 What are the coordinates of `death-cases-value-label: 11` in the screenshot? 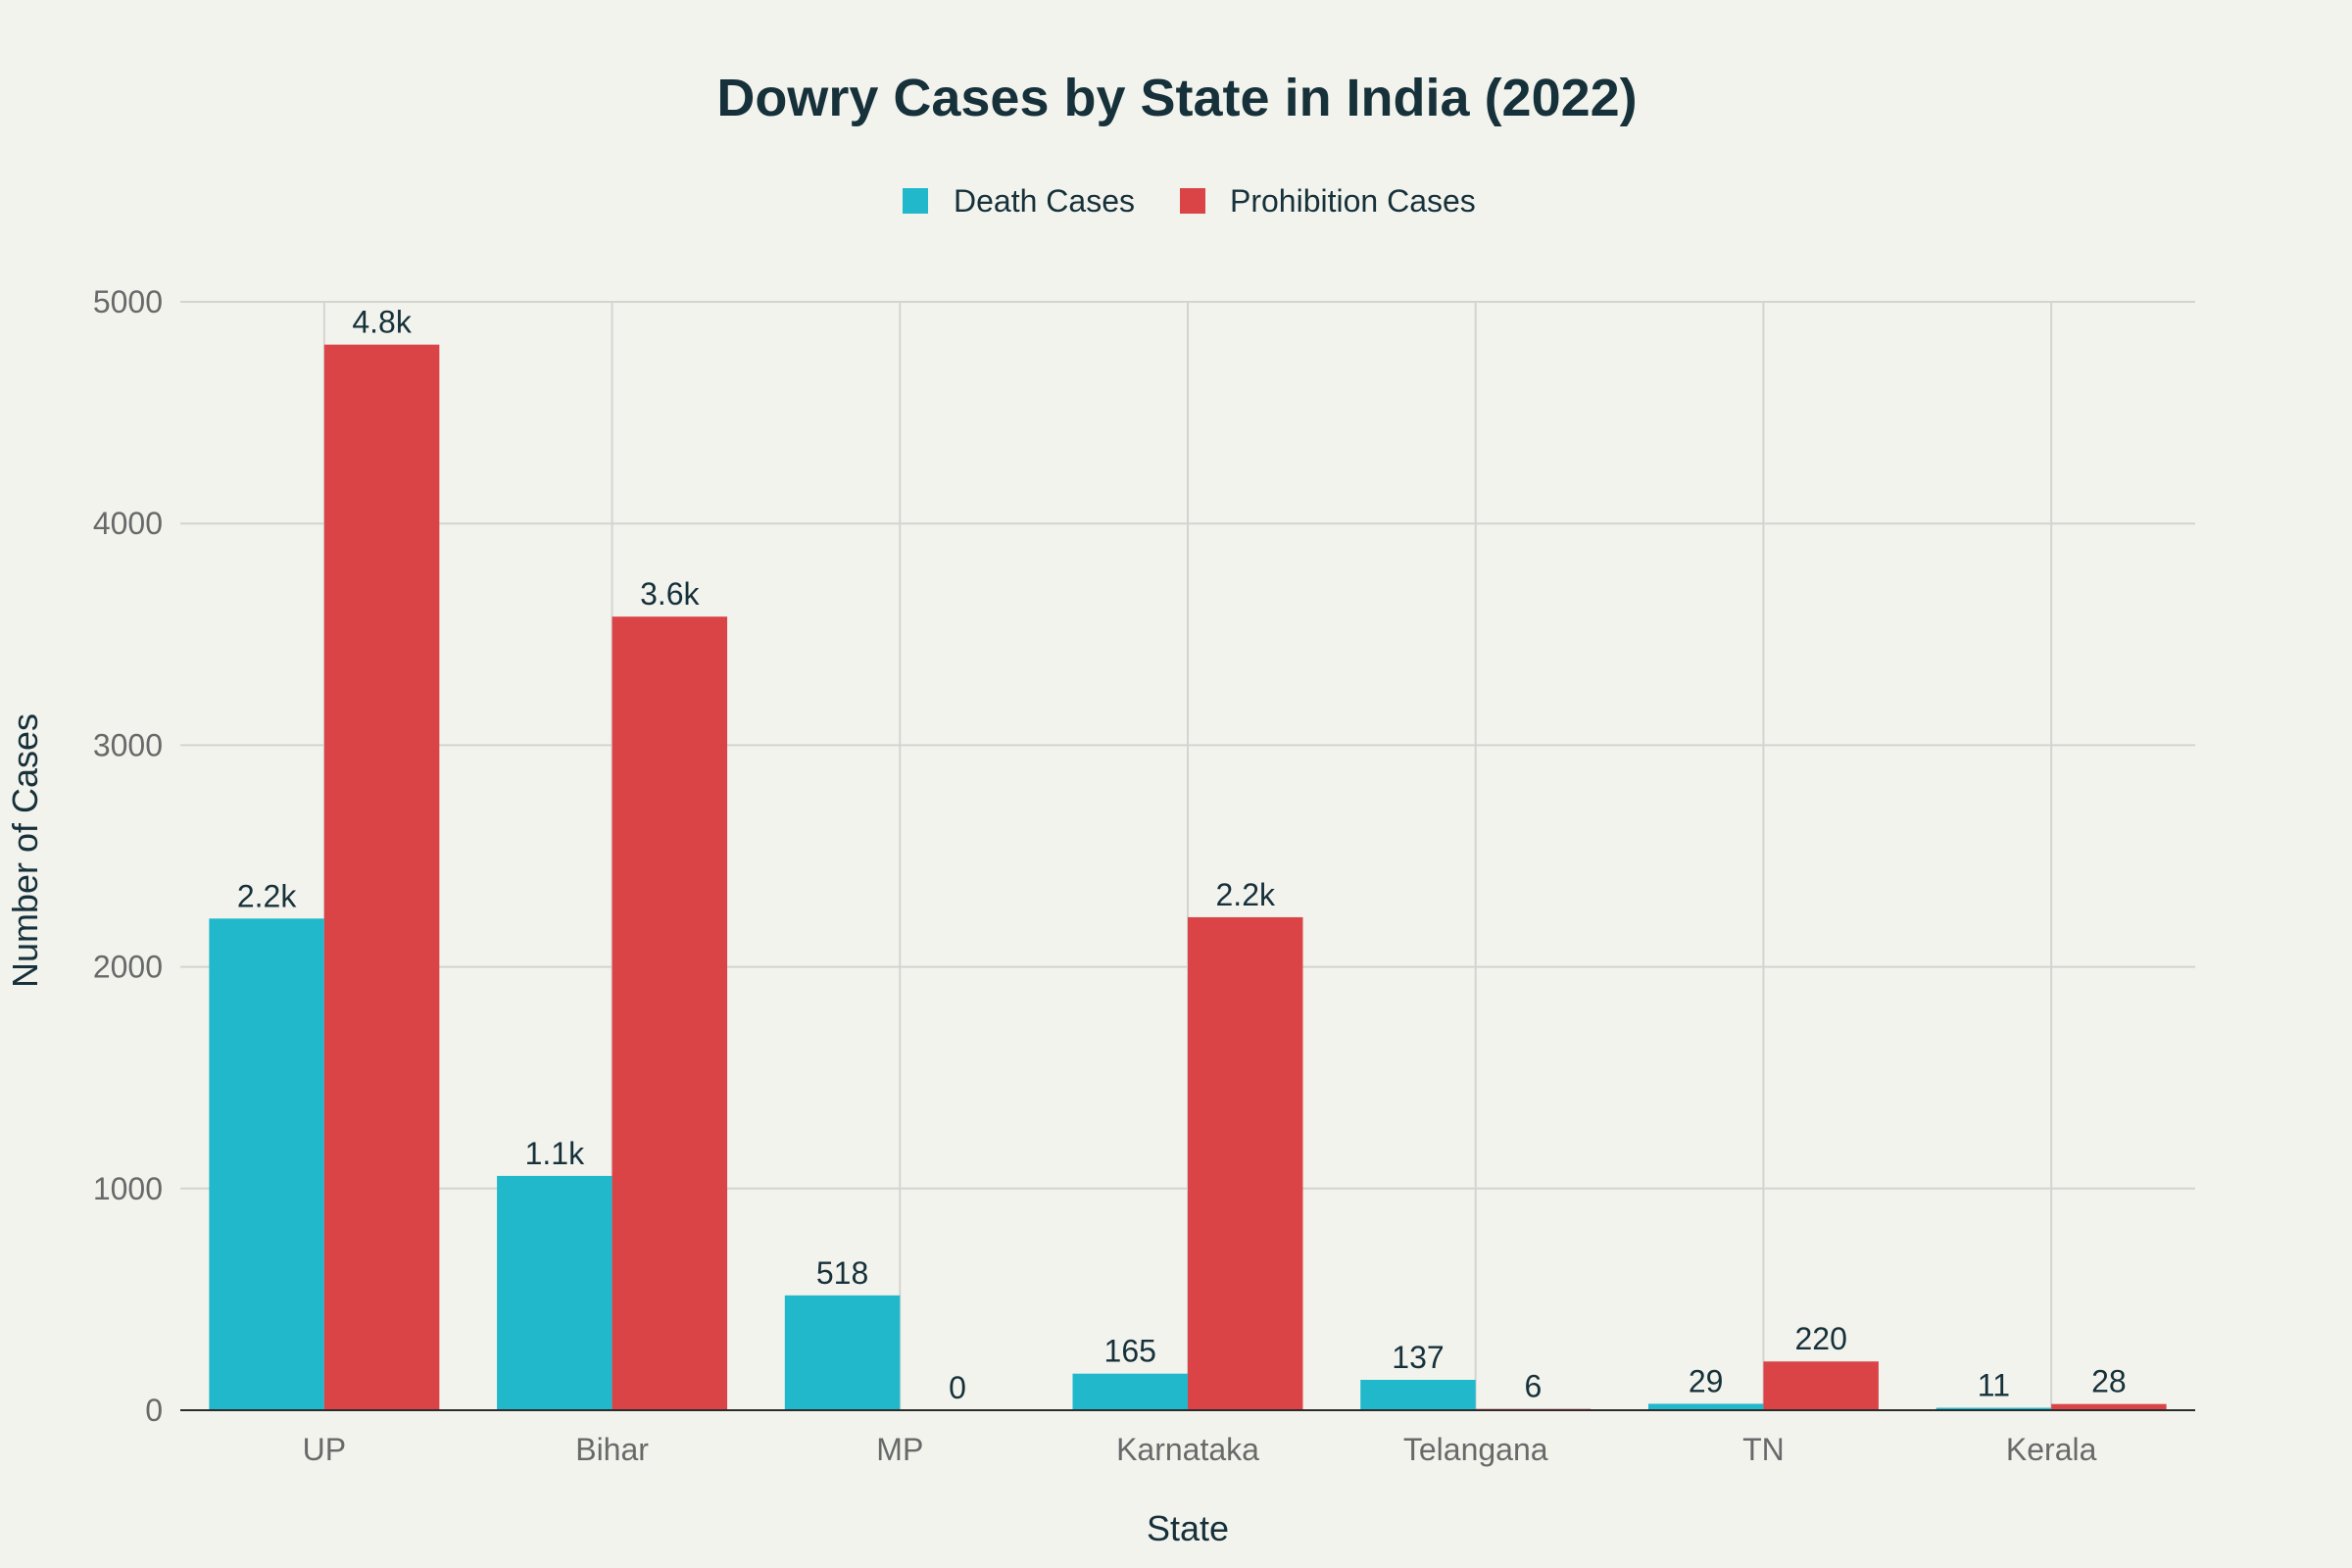 It's located at (1994, 1385).